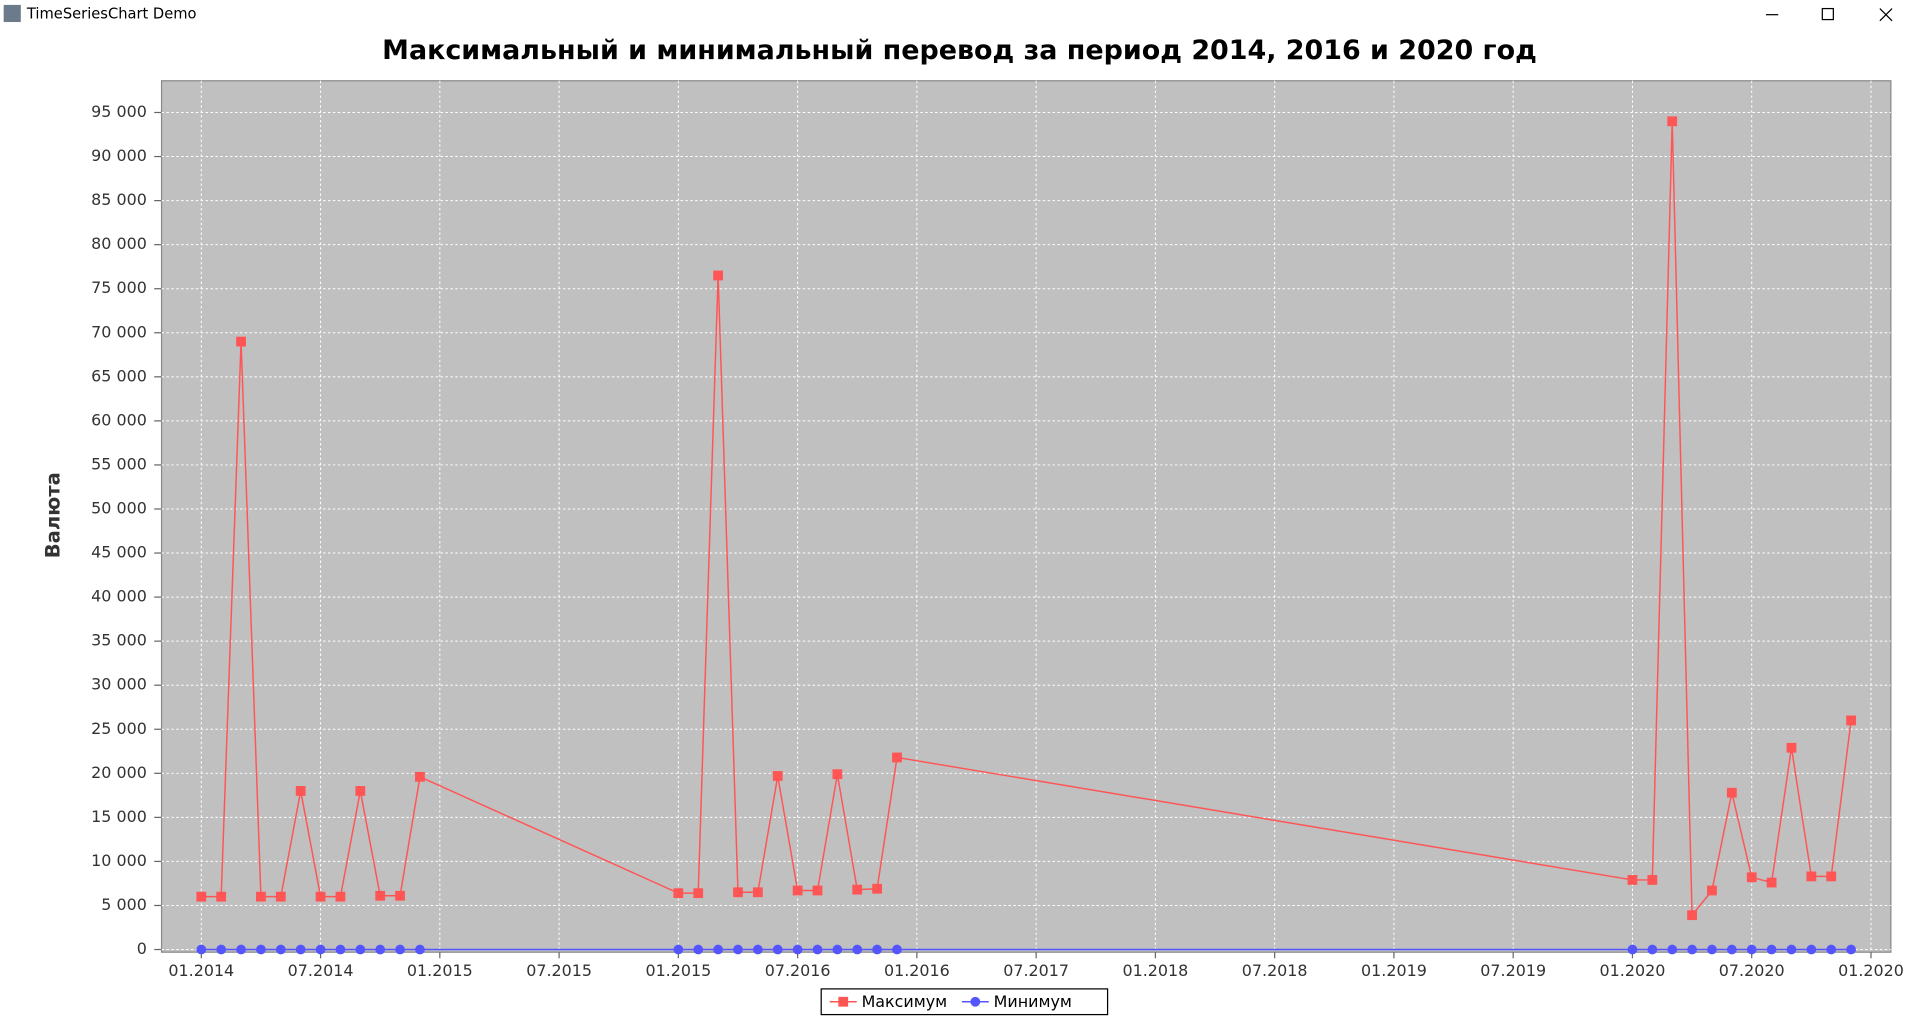  I want to click on y-tick-label: 85 000, so click(119, 199).